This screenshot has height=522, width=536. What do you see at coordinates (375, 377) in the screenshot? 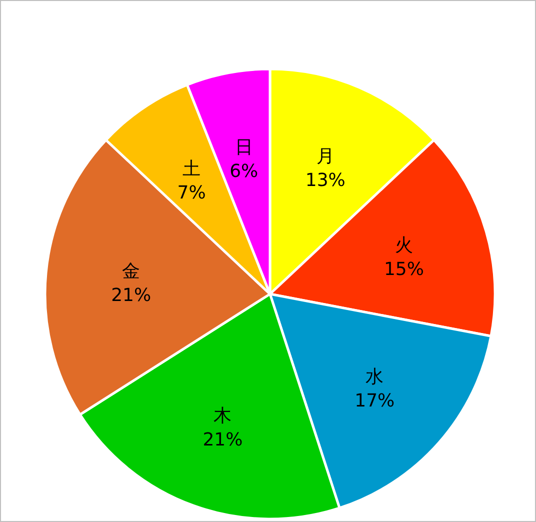
I see `slice-label: 水` at bounding box center [375, 377].